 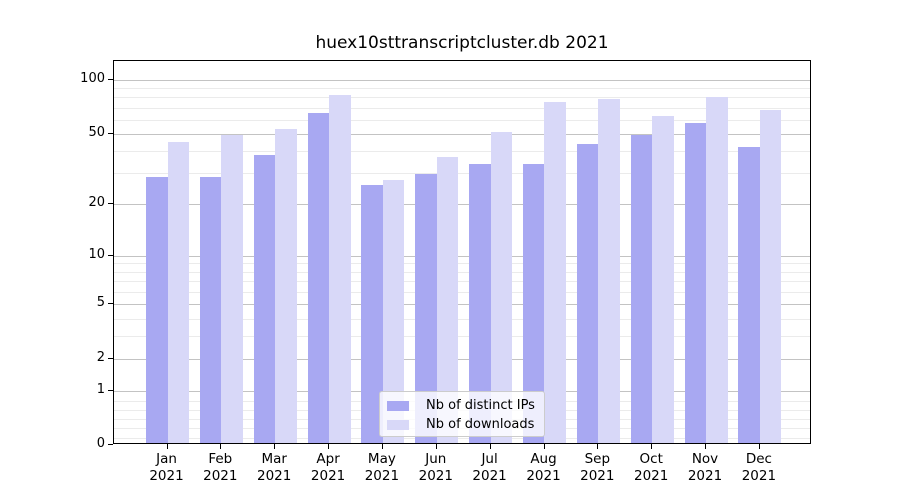 I want to click on legend-swatch-downloads, so click(x=398, y=424).